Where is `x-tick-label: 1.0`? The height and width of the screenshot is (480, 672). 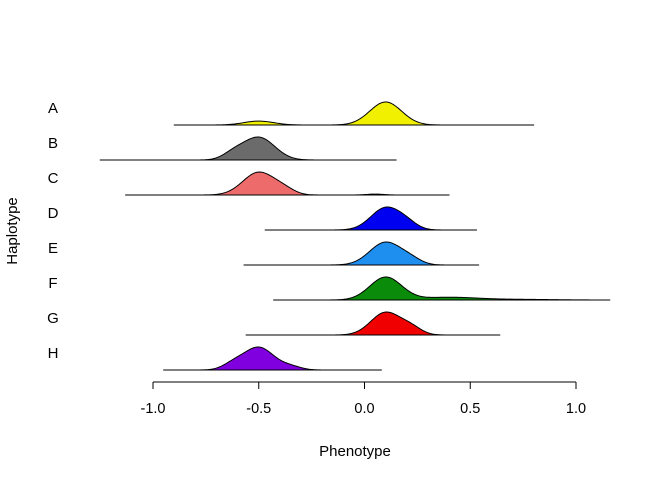 x-tick-label: 1.0 is located at coordinates (576, 409).